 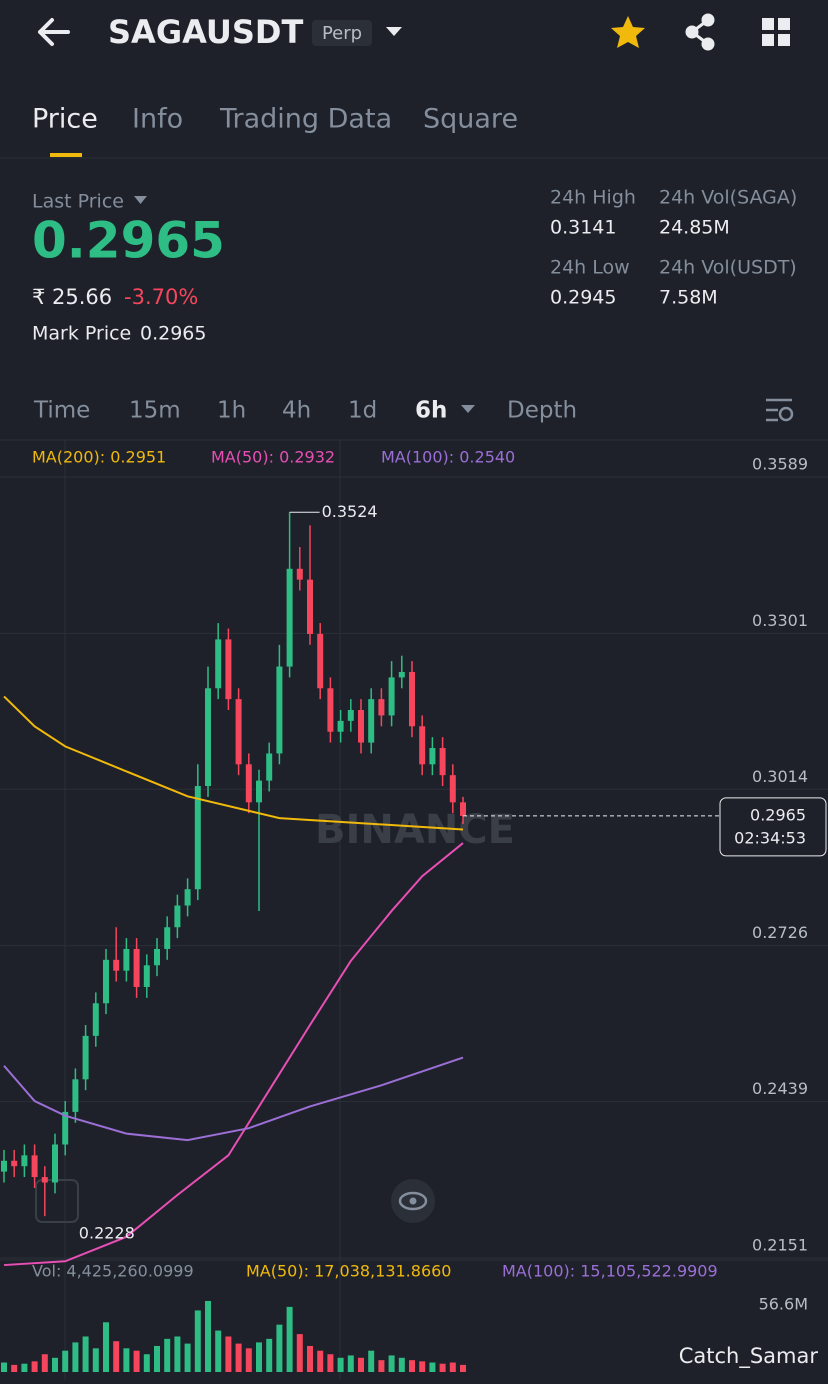 What do you see at coordinates (65, 119) in the screenshot?
I see `tab: Price` at bounding box center [65, 119].